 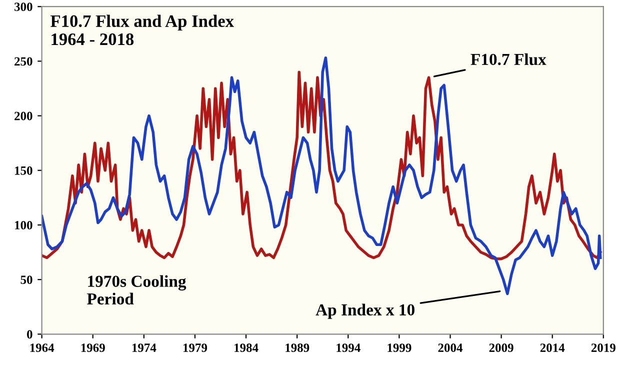 I want to click on annotation: 1970s Cooling Period, so click(x=136, y=290).